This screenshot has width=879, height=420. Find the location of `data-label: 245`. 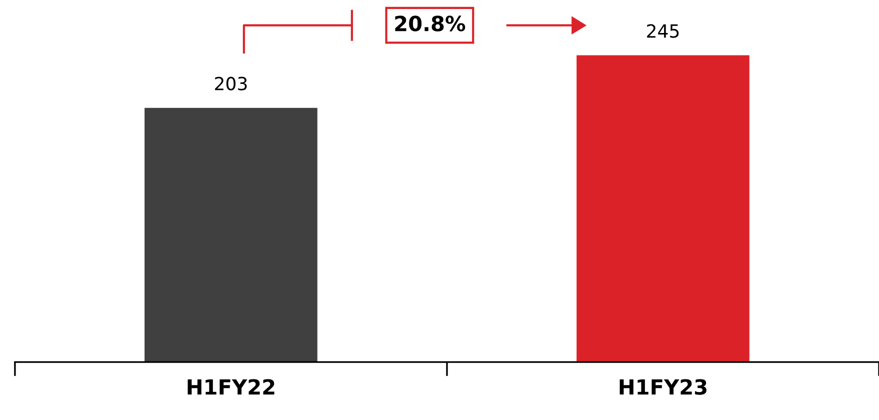

data-label: 245 is located at coordinates (663, 31).